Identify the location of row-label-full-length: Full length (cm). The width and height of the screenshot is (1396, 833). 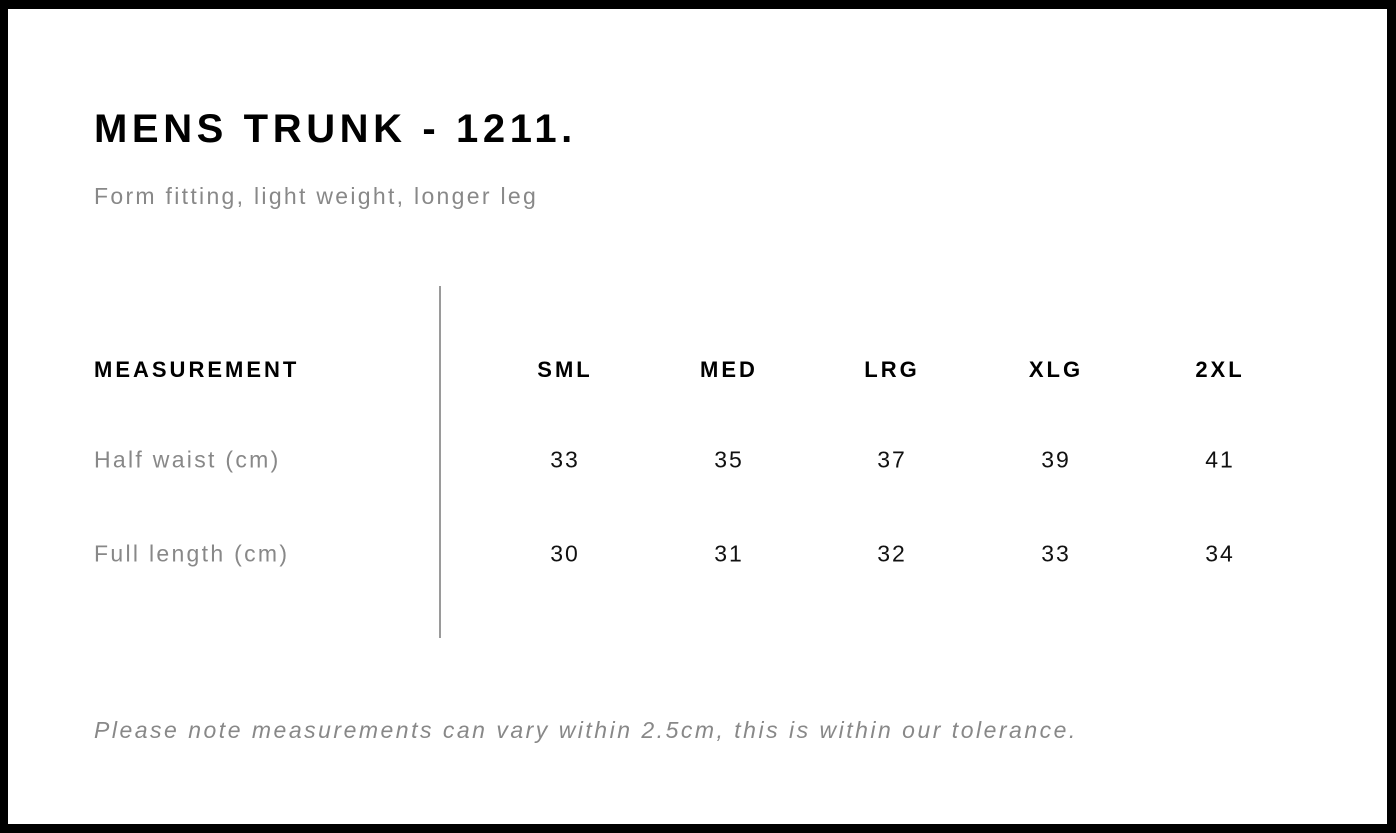
(192, 553).